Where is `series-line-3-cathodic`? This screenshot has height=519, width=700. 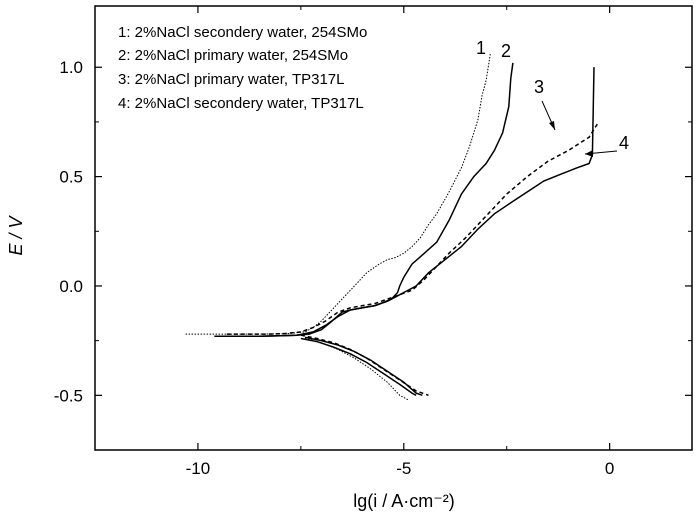
series-line-3-cathodic is located at coordinates (364, 365).